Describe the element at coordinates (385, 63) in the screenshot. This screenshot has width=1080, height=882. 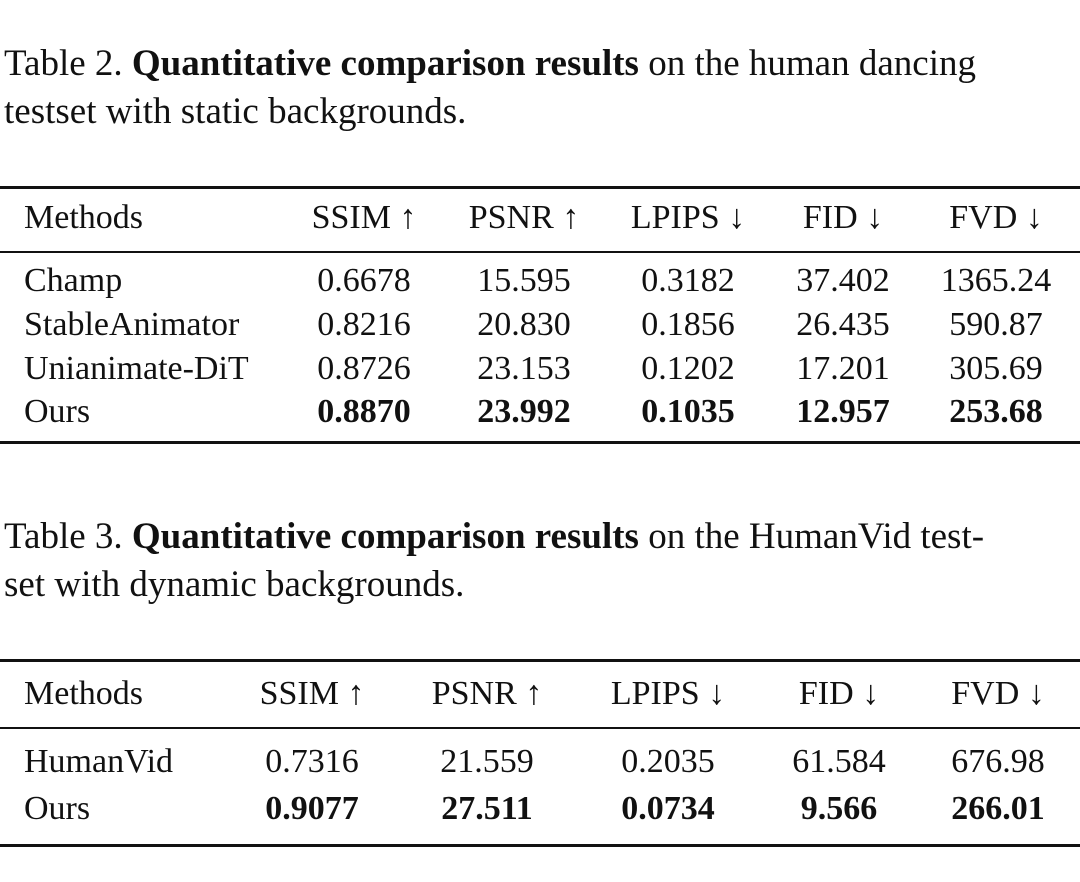
I see `table2-caption-bold: Quantitative comparison results` at that location.